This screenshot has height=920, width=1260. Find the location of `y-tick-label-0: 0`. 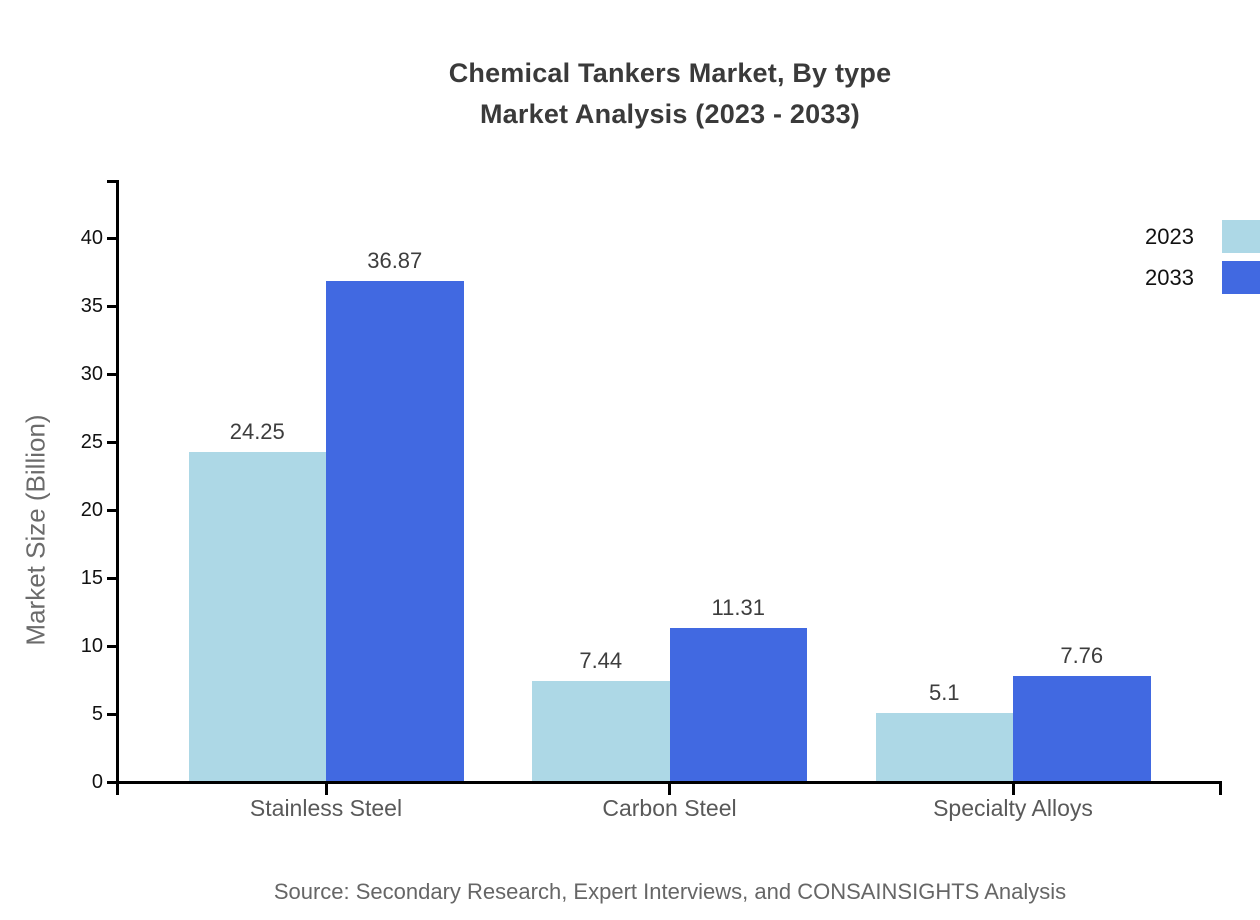

y-tick-label-0: 0 is located at coordinates (97, 782).